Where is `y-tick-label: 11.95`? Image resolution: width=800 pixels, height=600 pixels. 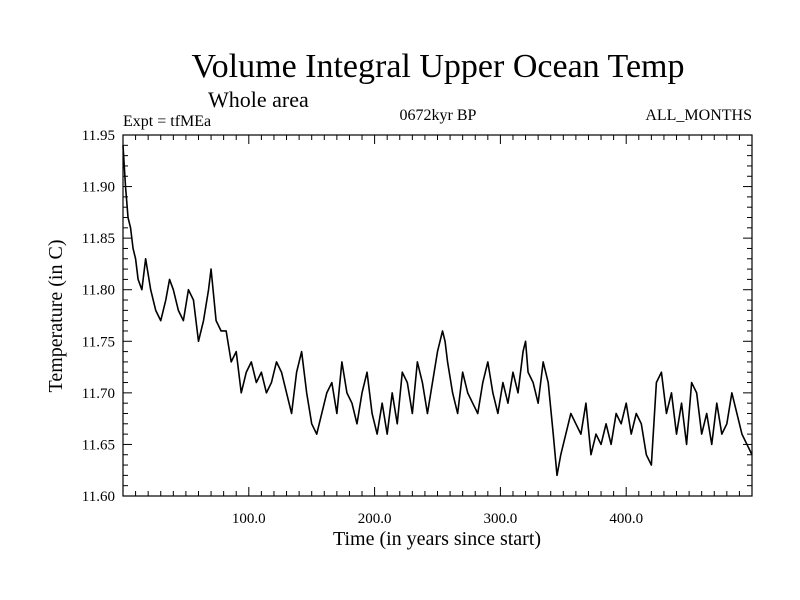 y-tick-label: 11.95 is located at coordinates (98, 136).